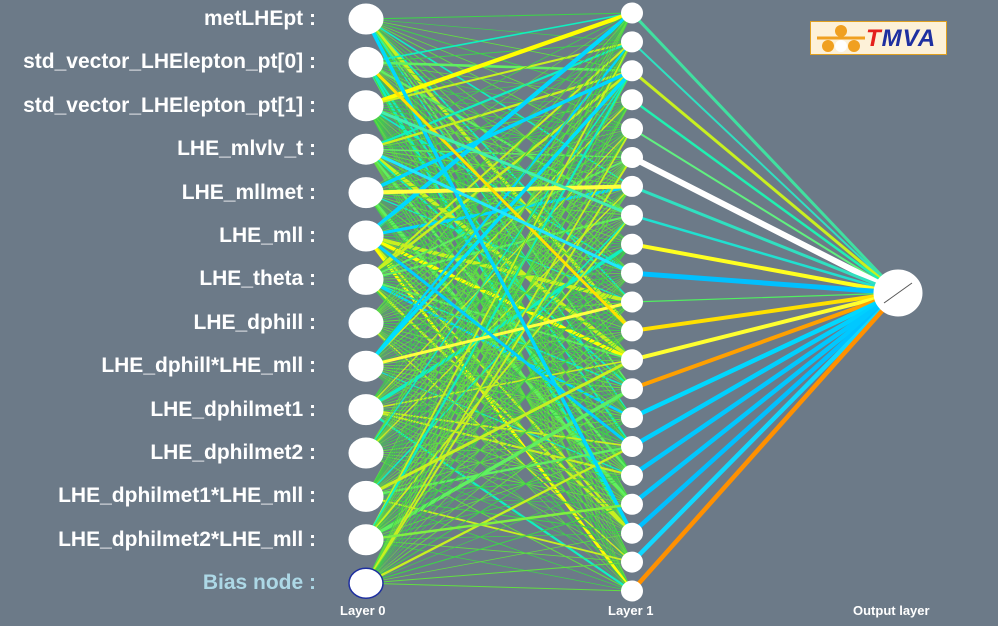  Describe the element at coordinates (246, 149) in the screenshot. I see `input-label: LHE_mlvlv_t :` at that location.